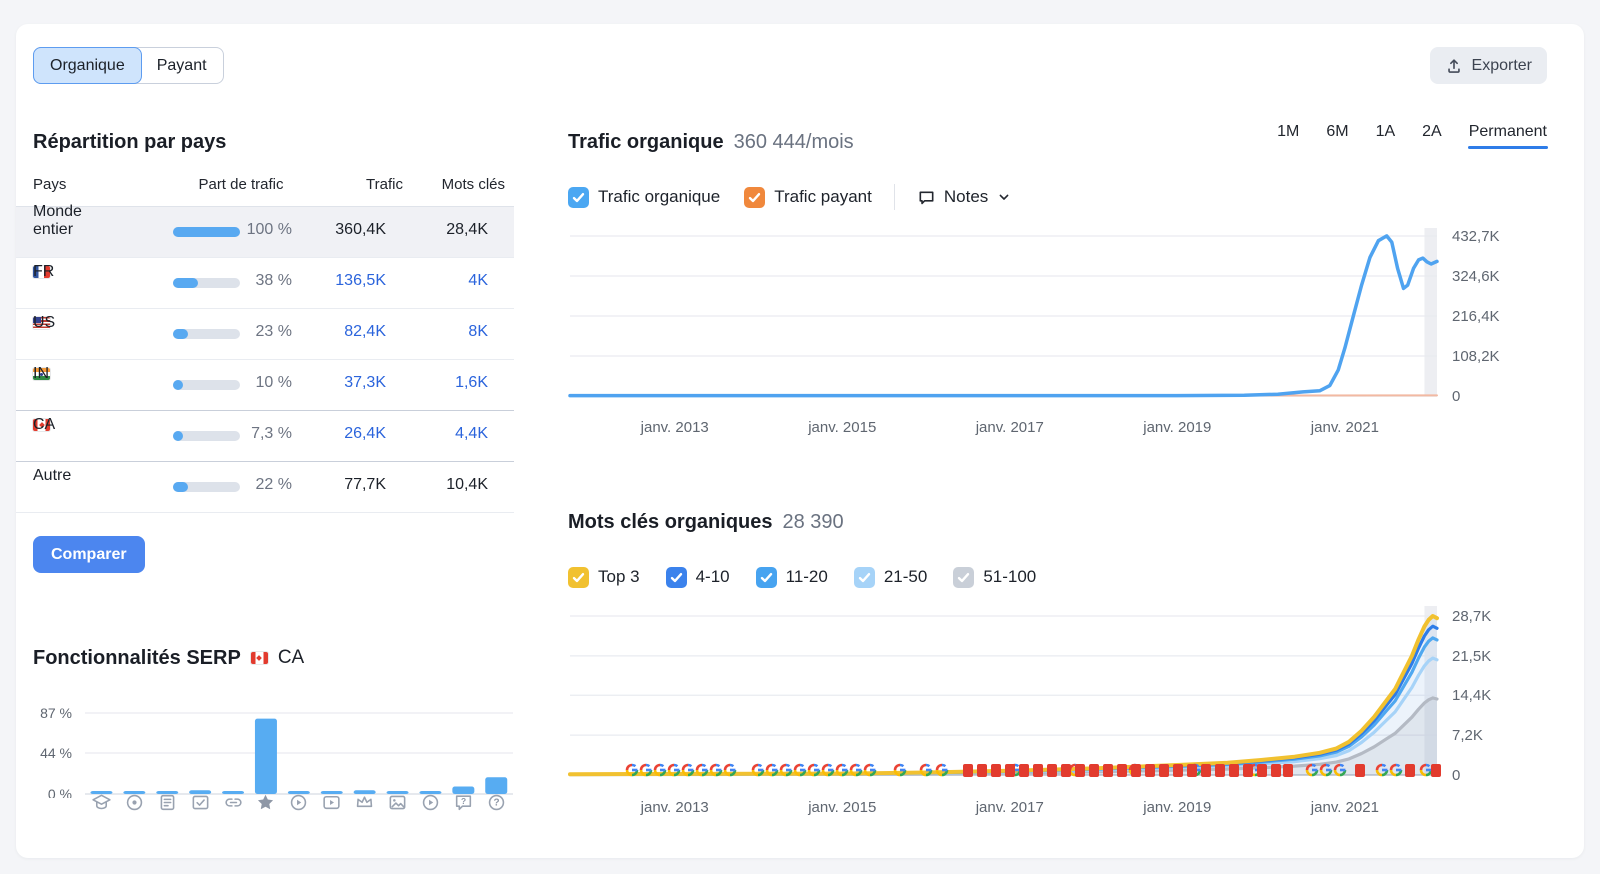 The width and height of the screenshot is (1600, 874). I want to click on legend-keywords-51-100: 51-100, so click(994, 577).